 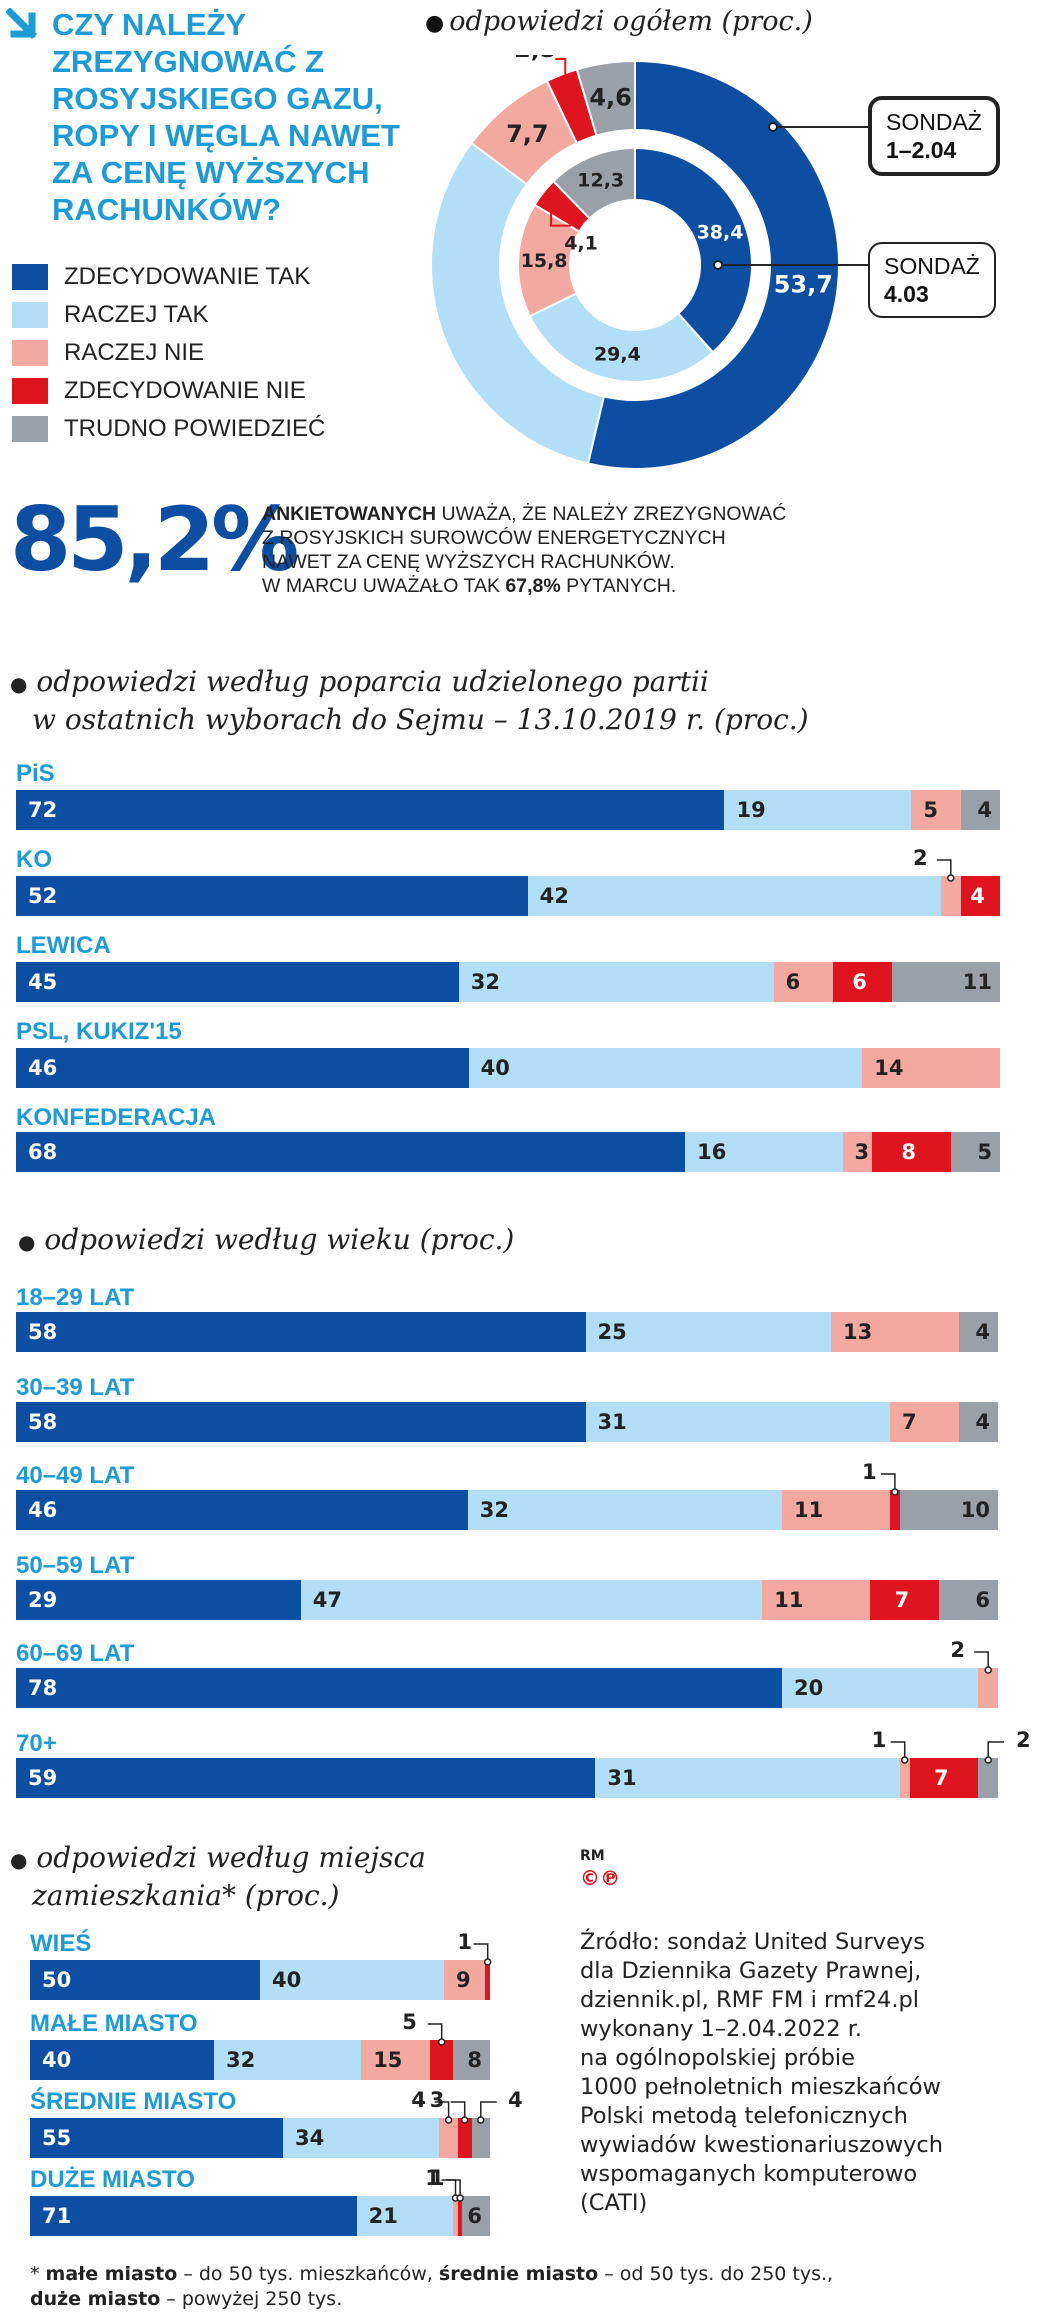 What do you see at coordinates (301, 1422) in the screenshot?
I see `bar-segment: 58` at bounding box center [301, 1422].